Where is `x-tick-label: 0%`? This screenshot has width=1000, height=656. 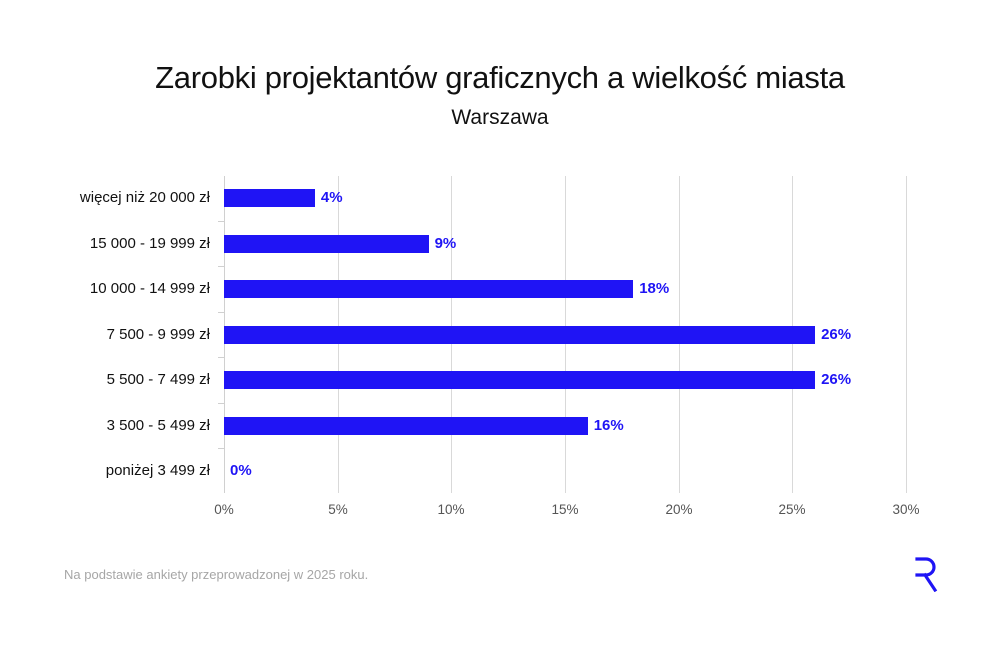
x-tick-label: 0% is located at coordinates (224, 509).